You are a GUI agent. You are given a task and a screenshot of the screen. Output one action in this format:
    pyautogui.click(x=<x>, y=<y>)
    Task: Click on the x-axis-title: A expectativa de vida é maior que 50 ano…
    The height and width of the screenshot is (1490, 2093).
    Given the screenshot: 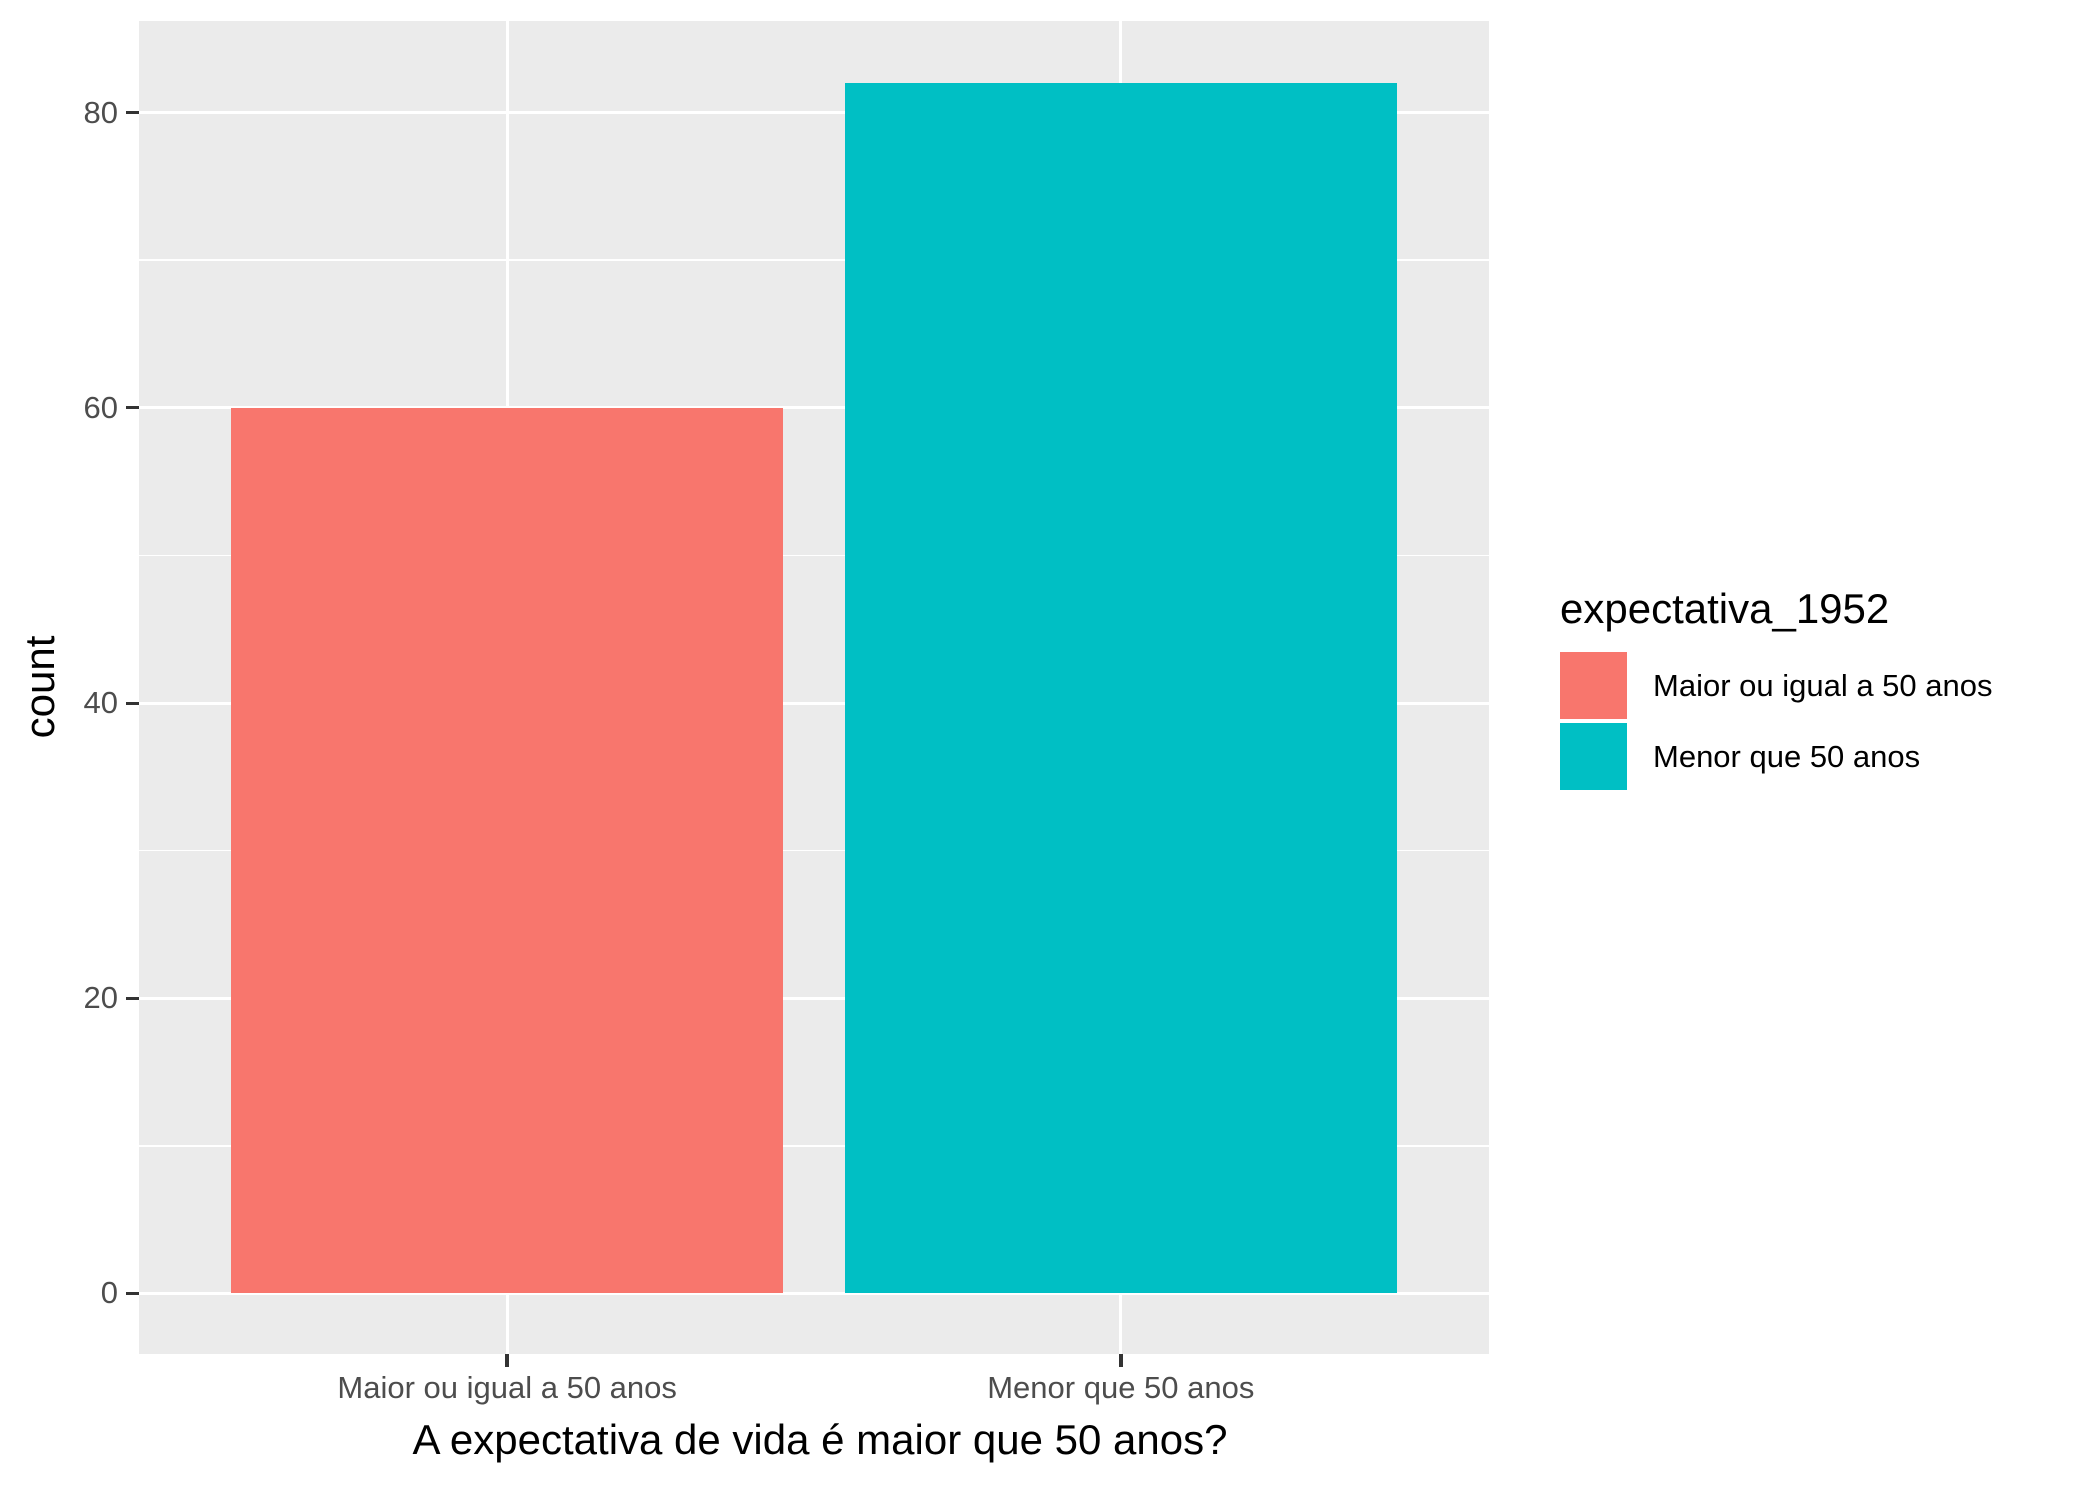 What is the action you would take?
    pyautogui.click(x=820, y=1439)
    